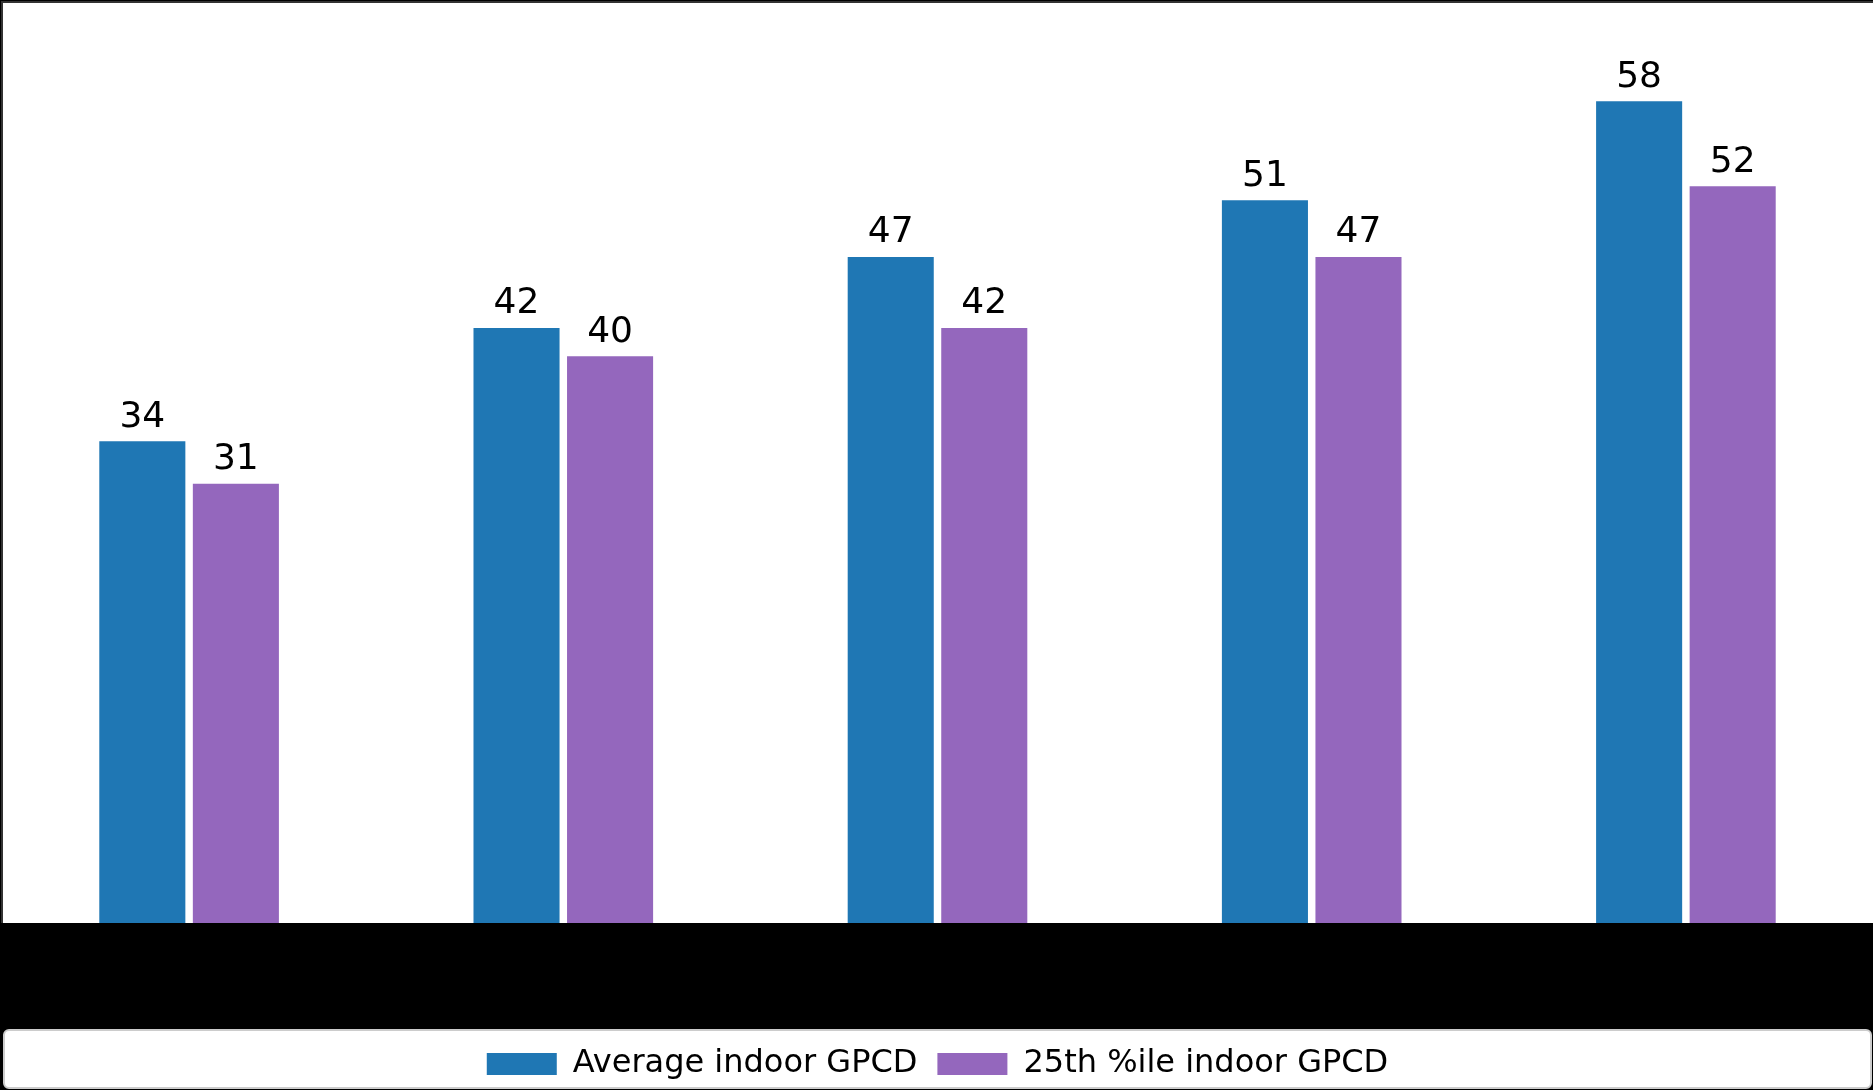  I want to click on legend-label: 25th %ile indoor GPCD, so click(1206, 1061).